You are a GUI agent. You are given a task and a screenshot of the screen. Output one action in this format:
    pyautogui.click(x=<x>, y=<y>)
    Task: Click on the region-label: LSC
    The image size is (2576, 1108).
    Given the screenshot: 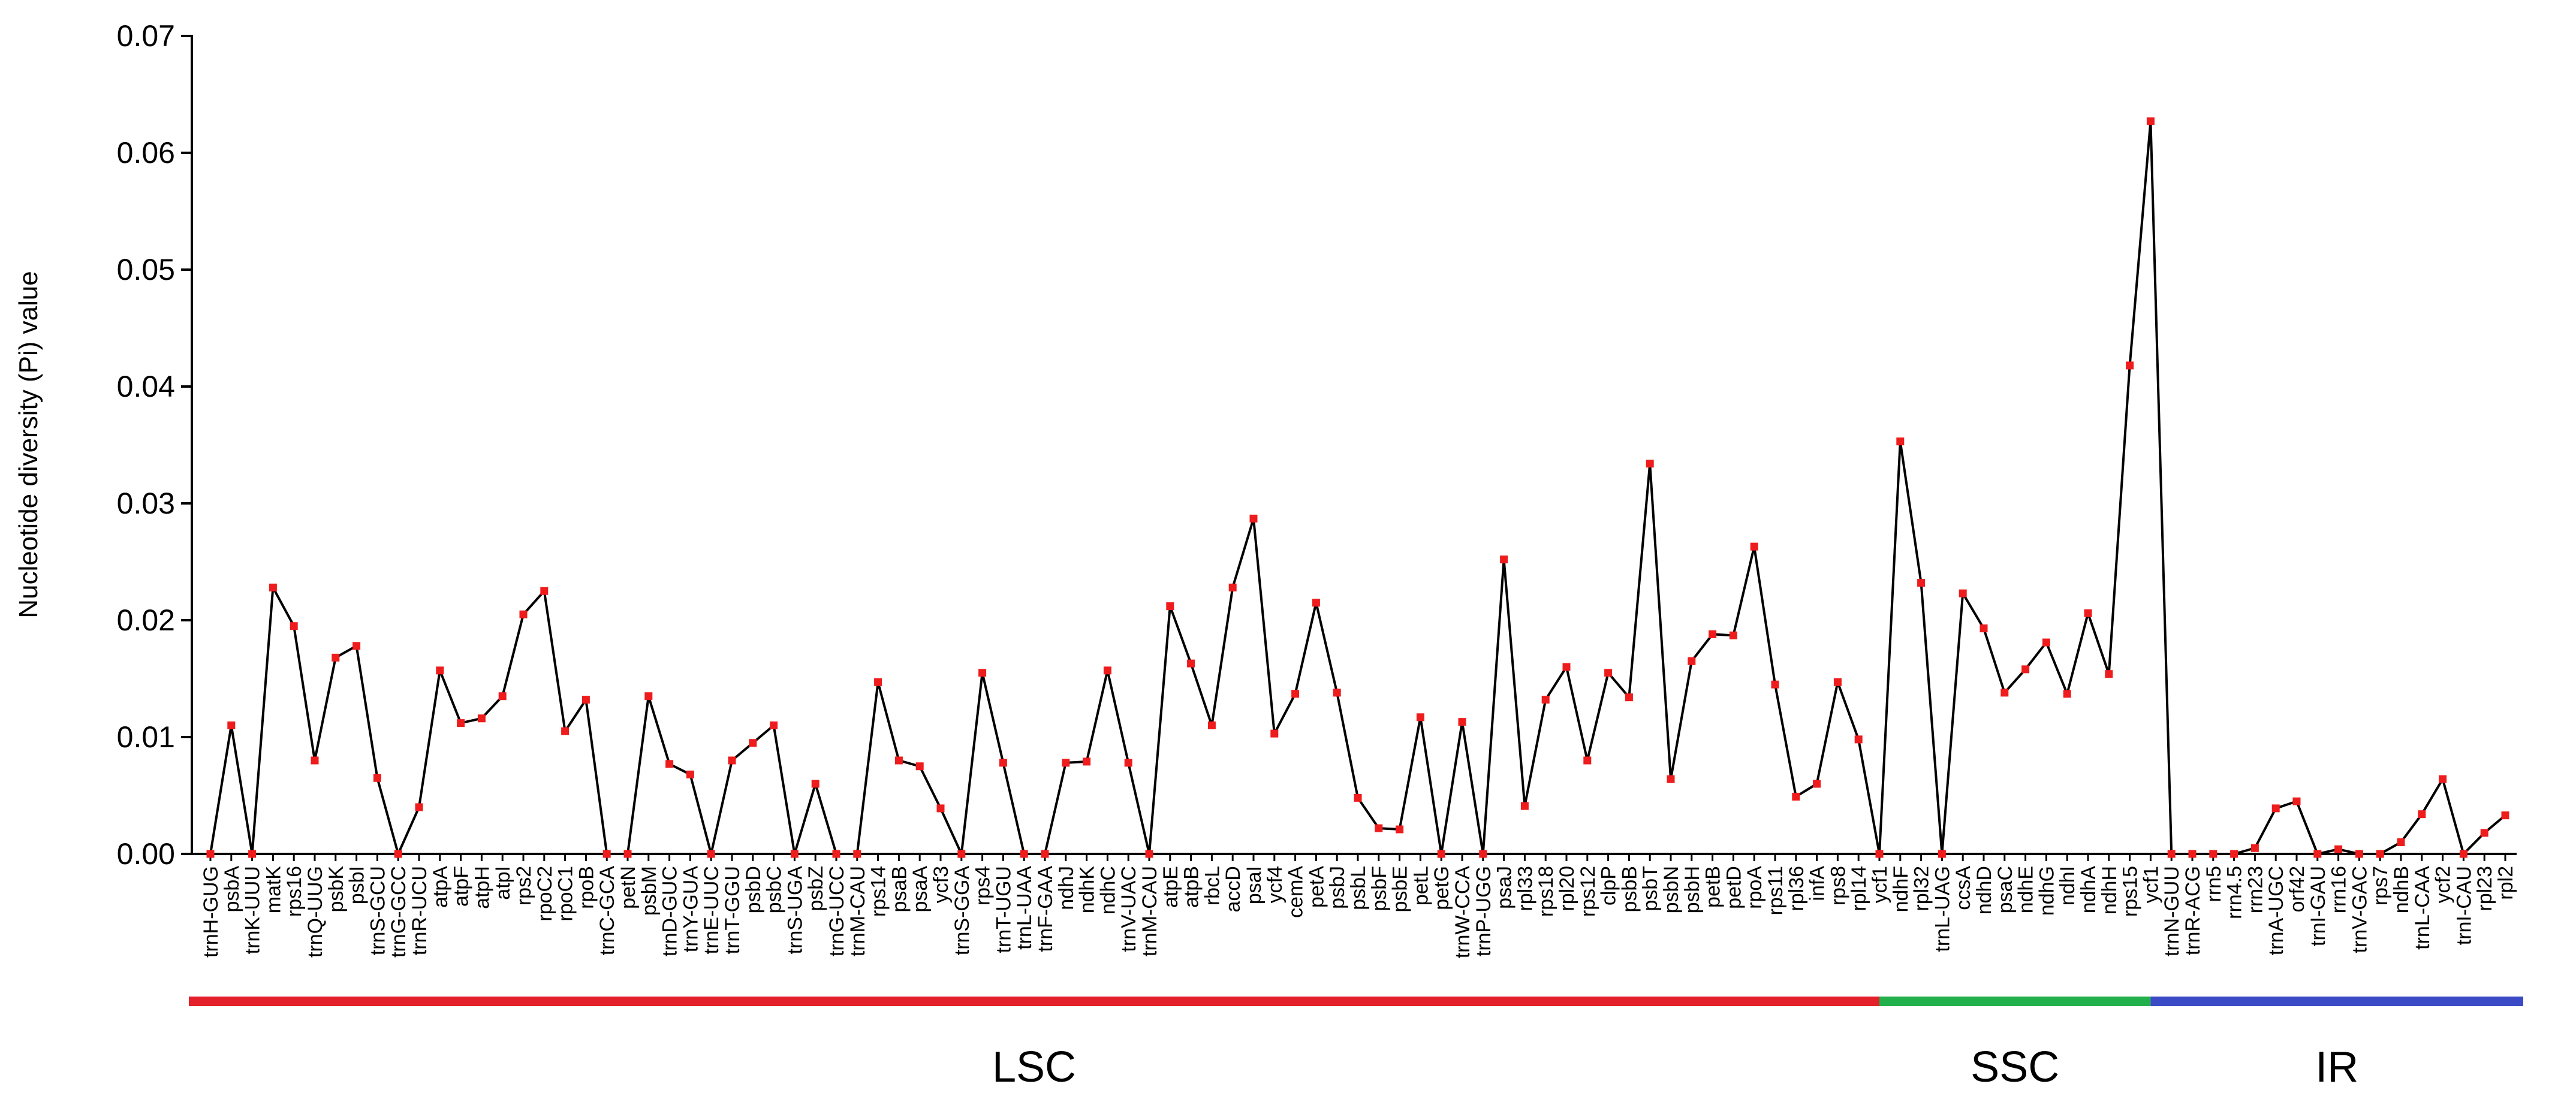 What is the action you would take?
    pyautogui.click(x=1034, y=1067)
    